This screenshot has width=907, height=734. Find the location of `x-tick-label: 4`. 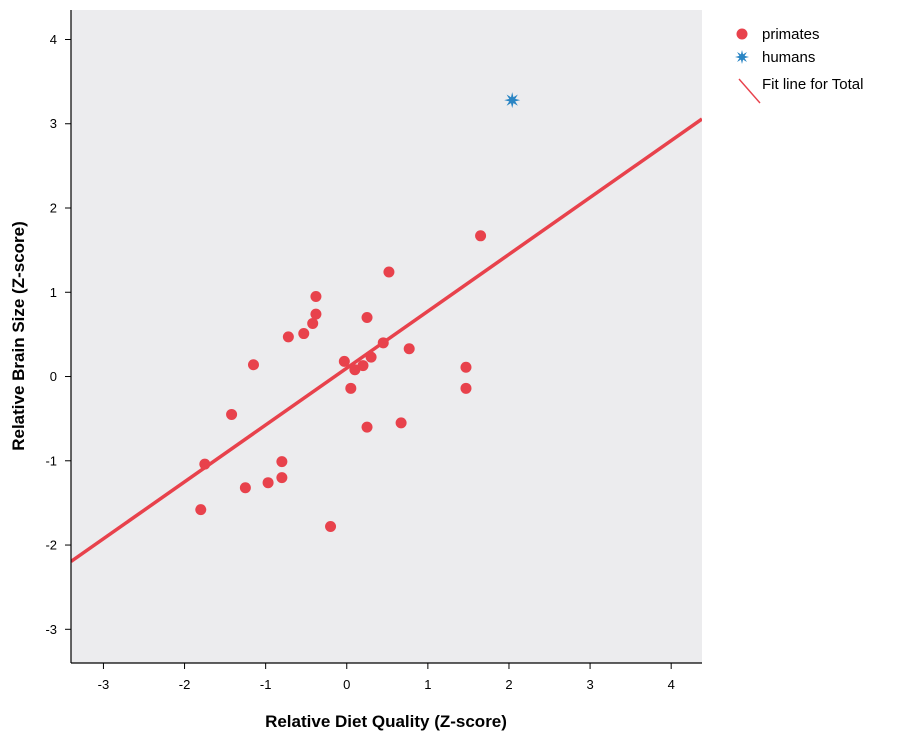

x-tick-label: 4 is located at coordinates (671, 684).